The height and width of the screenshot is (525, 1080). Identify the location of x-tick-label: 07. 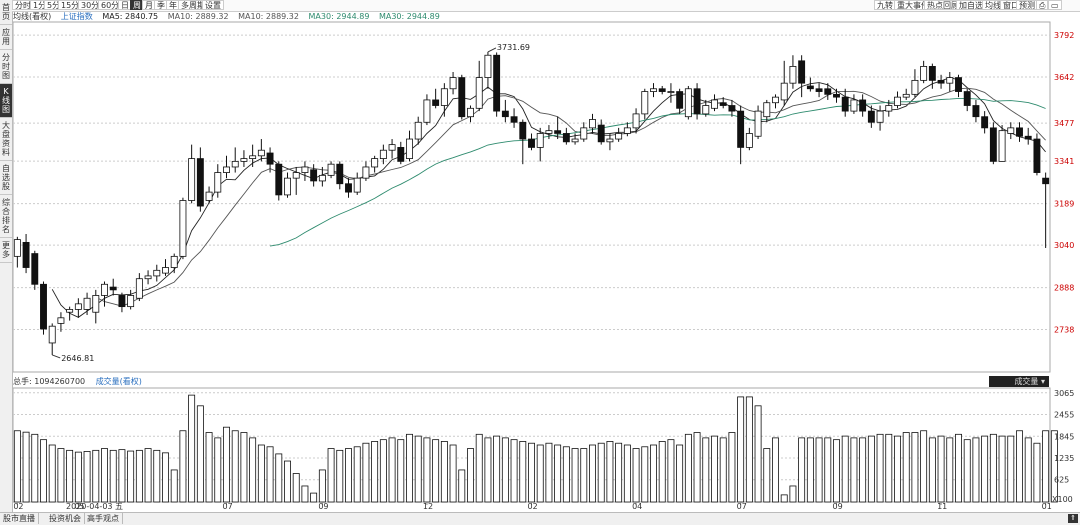
(742, 506).